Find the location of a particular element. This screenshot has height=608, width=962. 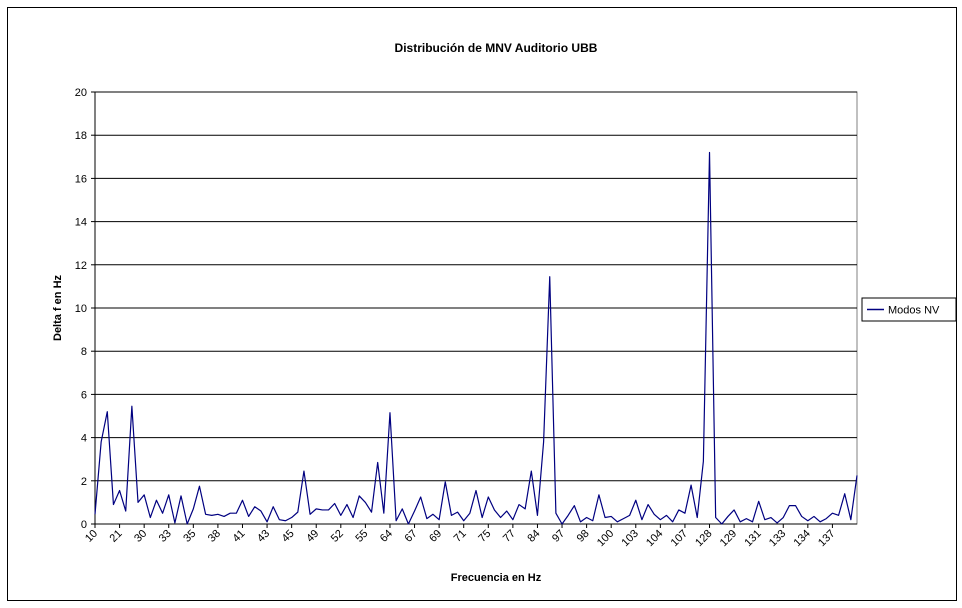

legend-box is located at coordinates (909, 309).